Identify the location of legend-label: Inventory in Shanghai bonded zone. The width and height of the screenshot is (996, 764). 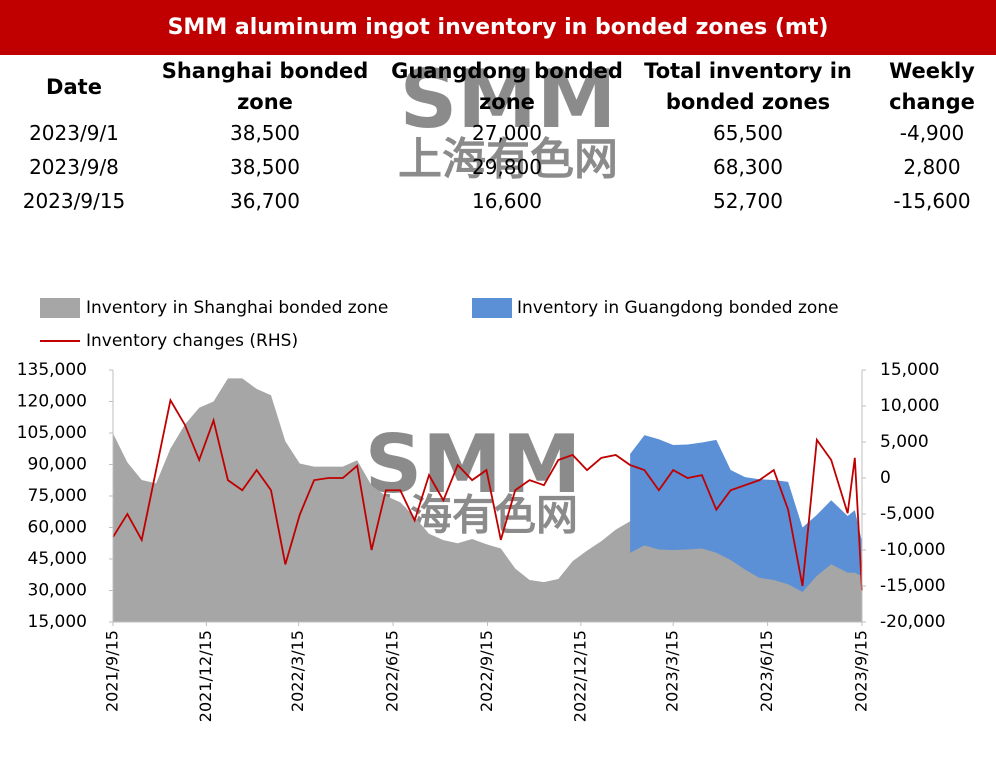
(237, 308).